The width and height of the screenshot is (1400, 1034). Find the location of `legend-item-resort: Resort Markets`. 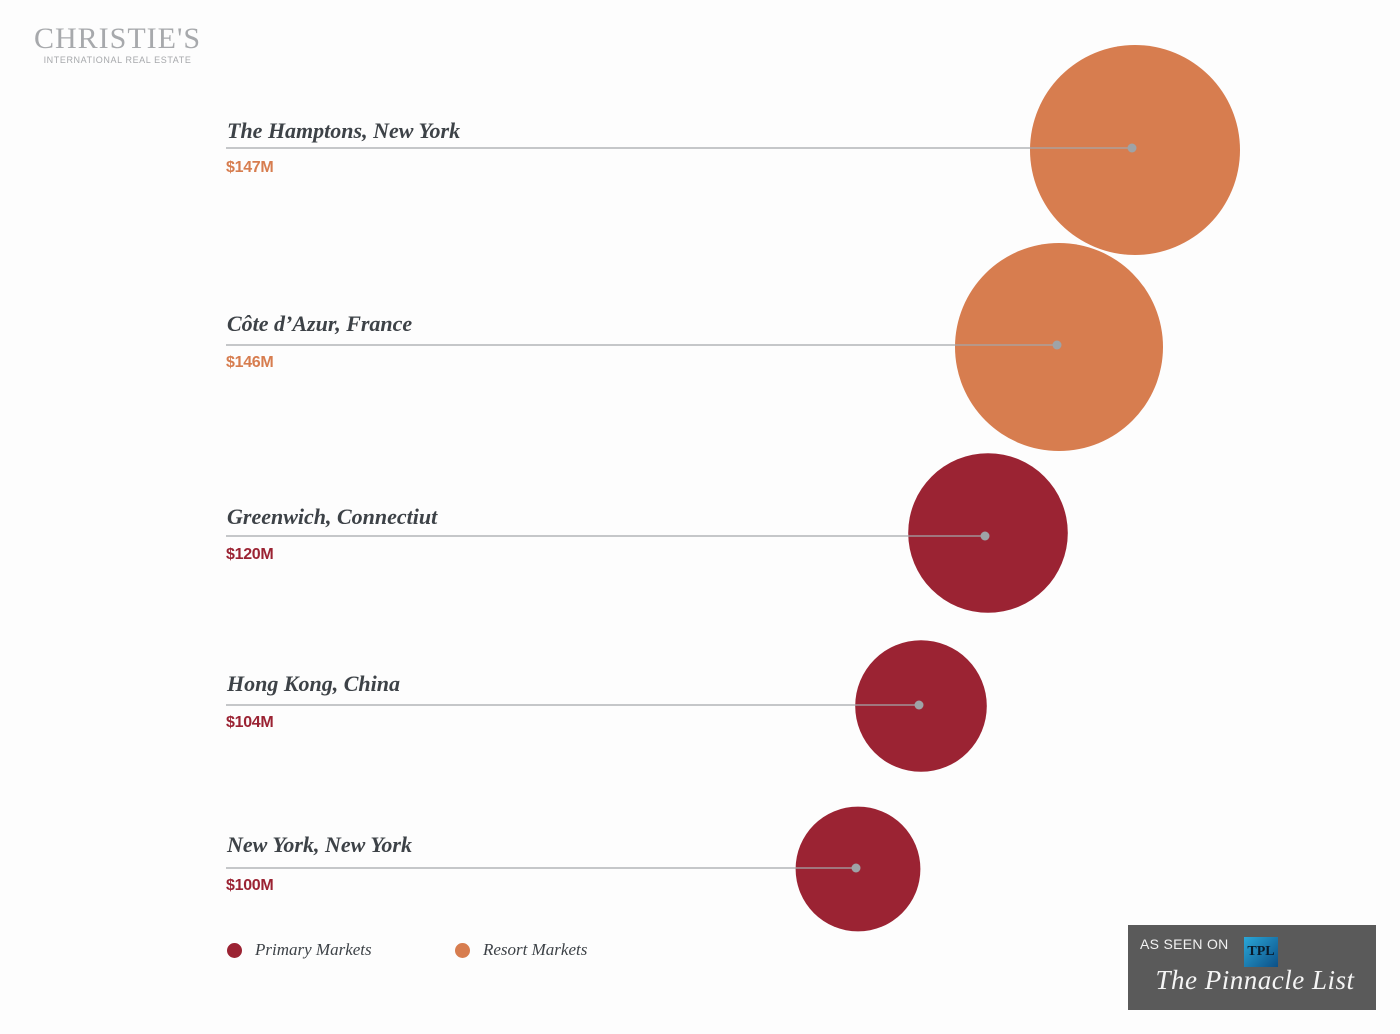

legend-item-resort: Resort Markets is located at coordinates (521, 950).